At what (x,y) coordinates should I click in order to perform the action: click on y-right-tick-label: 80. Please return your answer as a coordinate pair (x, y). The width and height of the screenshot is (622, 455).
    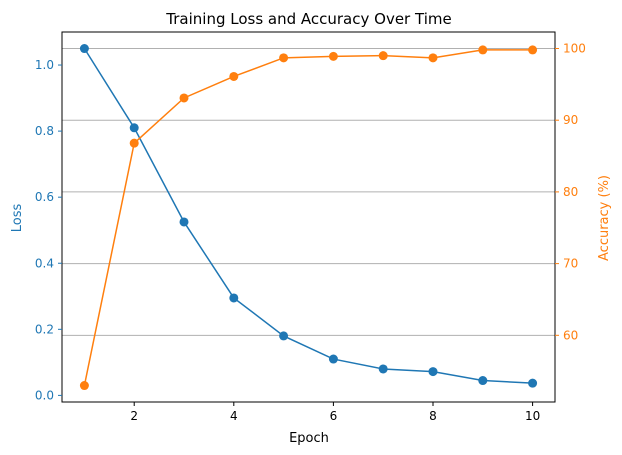
    Looking at the image, I should click on (570, 192).